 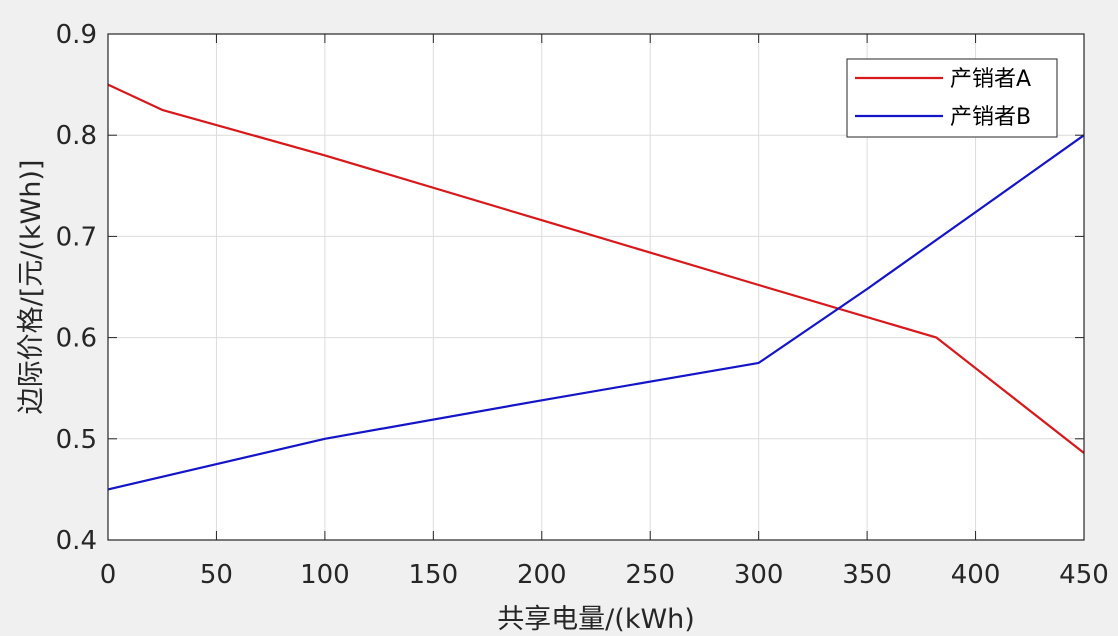 What do you see at coordinates (867, 575) in the screenshot?
I see `x-tick-label: 350` at bounding box center [867, 575].